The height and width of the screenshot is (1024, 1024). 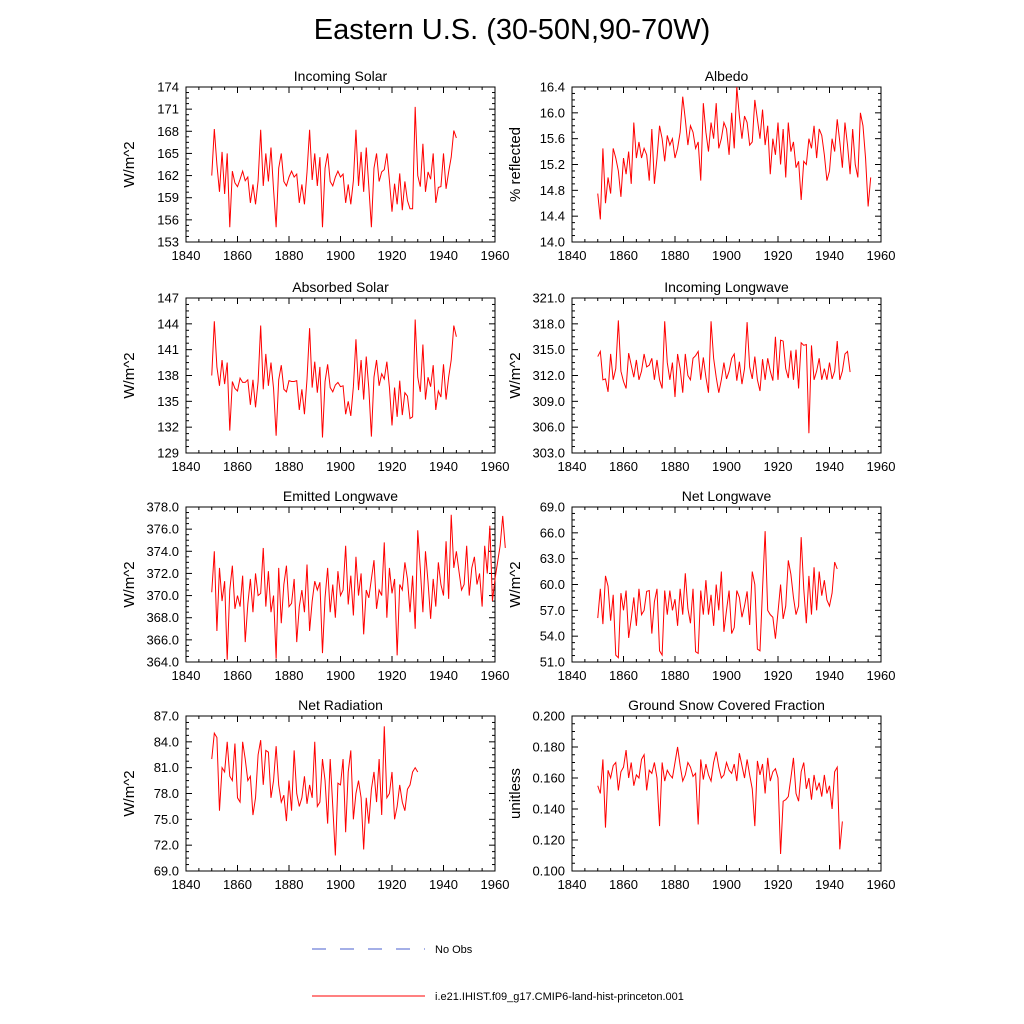 I want to click on y-tick-label: 0.200, so click(x=548, y=716).